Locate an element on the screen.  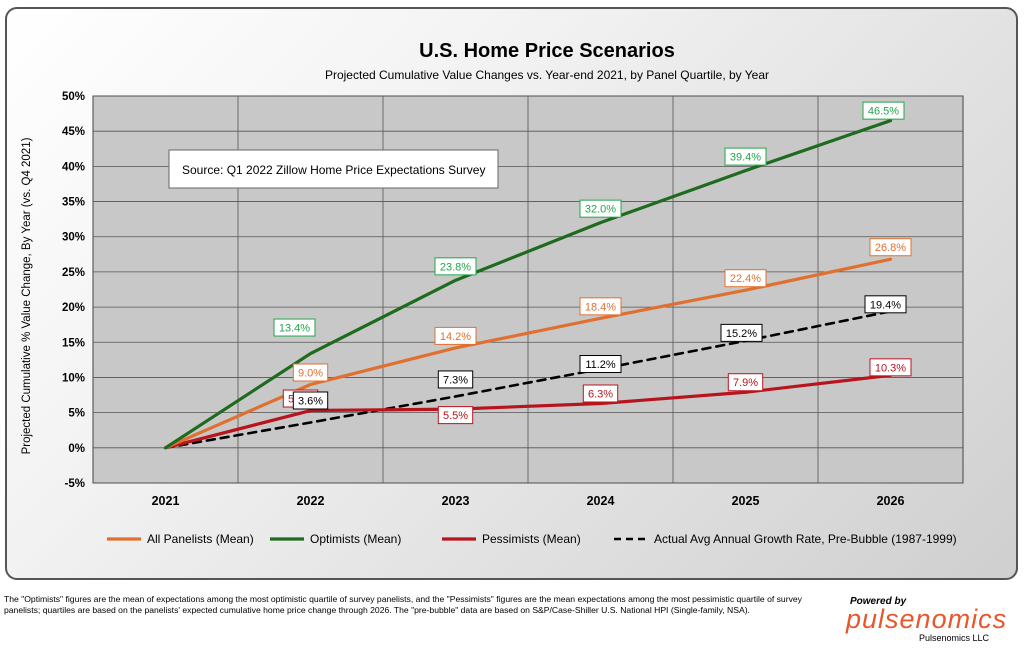
data-label: 3.6% is located at coordinates (310, 401).